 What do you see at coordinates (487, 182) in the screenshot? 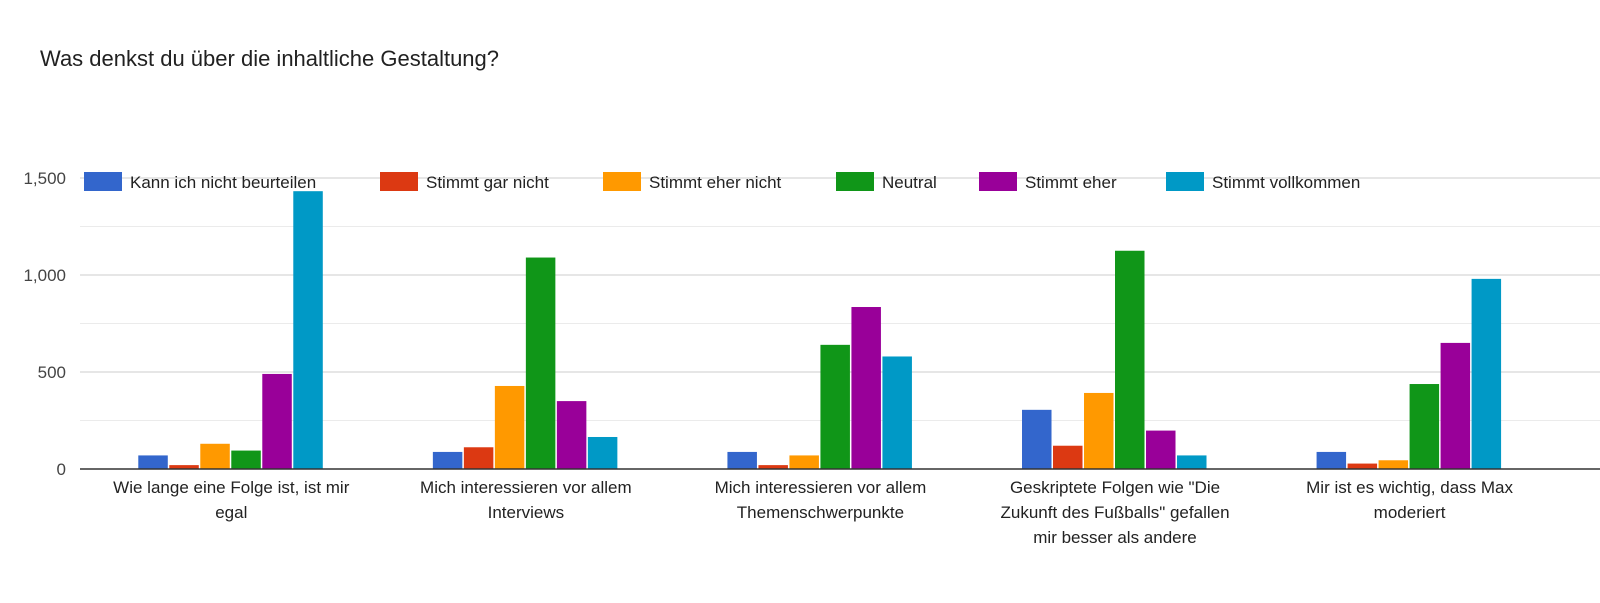
I see `legend-label: Stimmt gar nicht` at bounding box center [487, 182].